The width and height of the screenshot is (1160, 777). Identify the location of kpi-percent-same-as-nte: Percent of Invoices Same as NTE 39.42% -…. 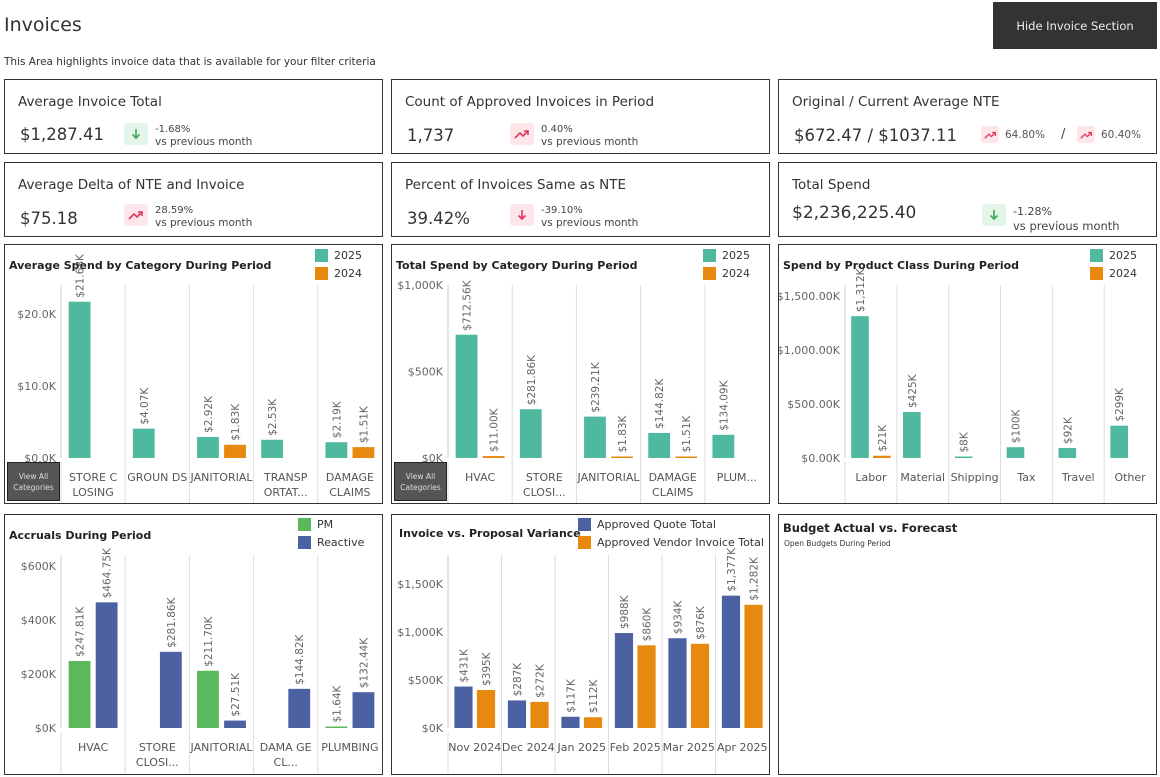
(580, 199).